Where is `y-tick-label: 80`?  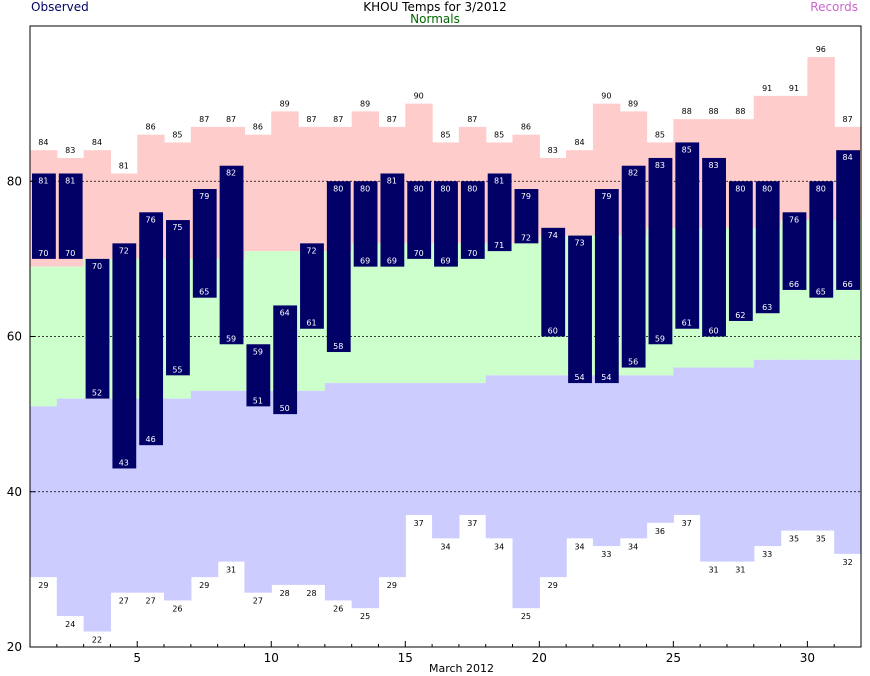
y-tick-label: 80 is located at coordinates (14, 181).